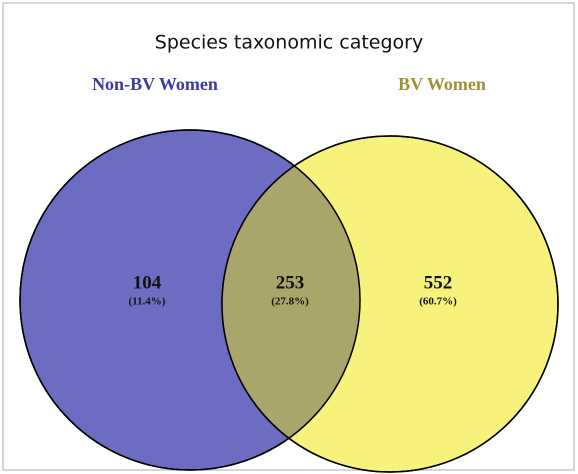  What do you see at coordinates (155, 84) in the screenshot?
I see `set-label: Non-BV Women` at bounding box center [155, 84].